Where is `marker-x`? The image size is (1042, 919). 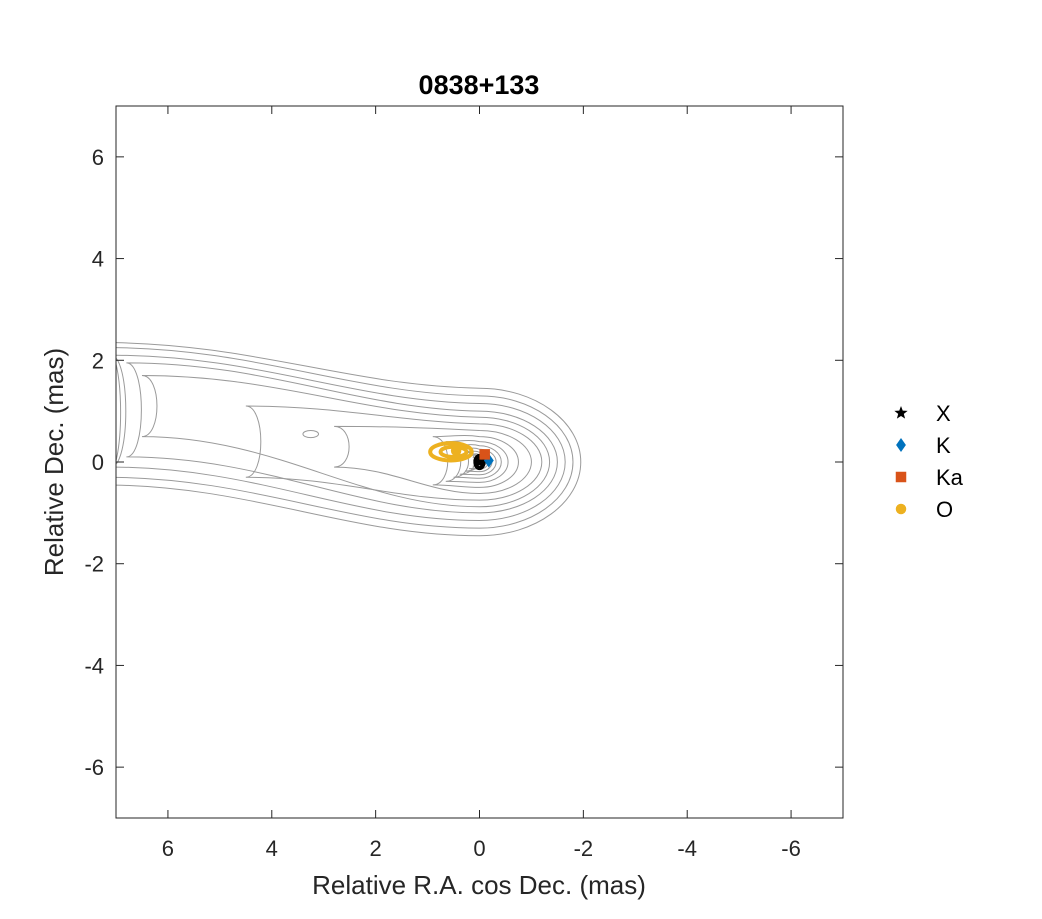 marker-x is located at coordinates (479, 461).